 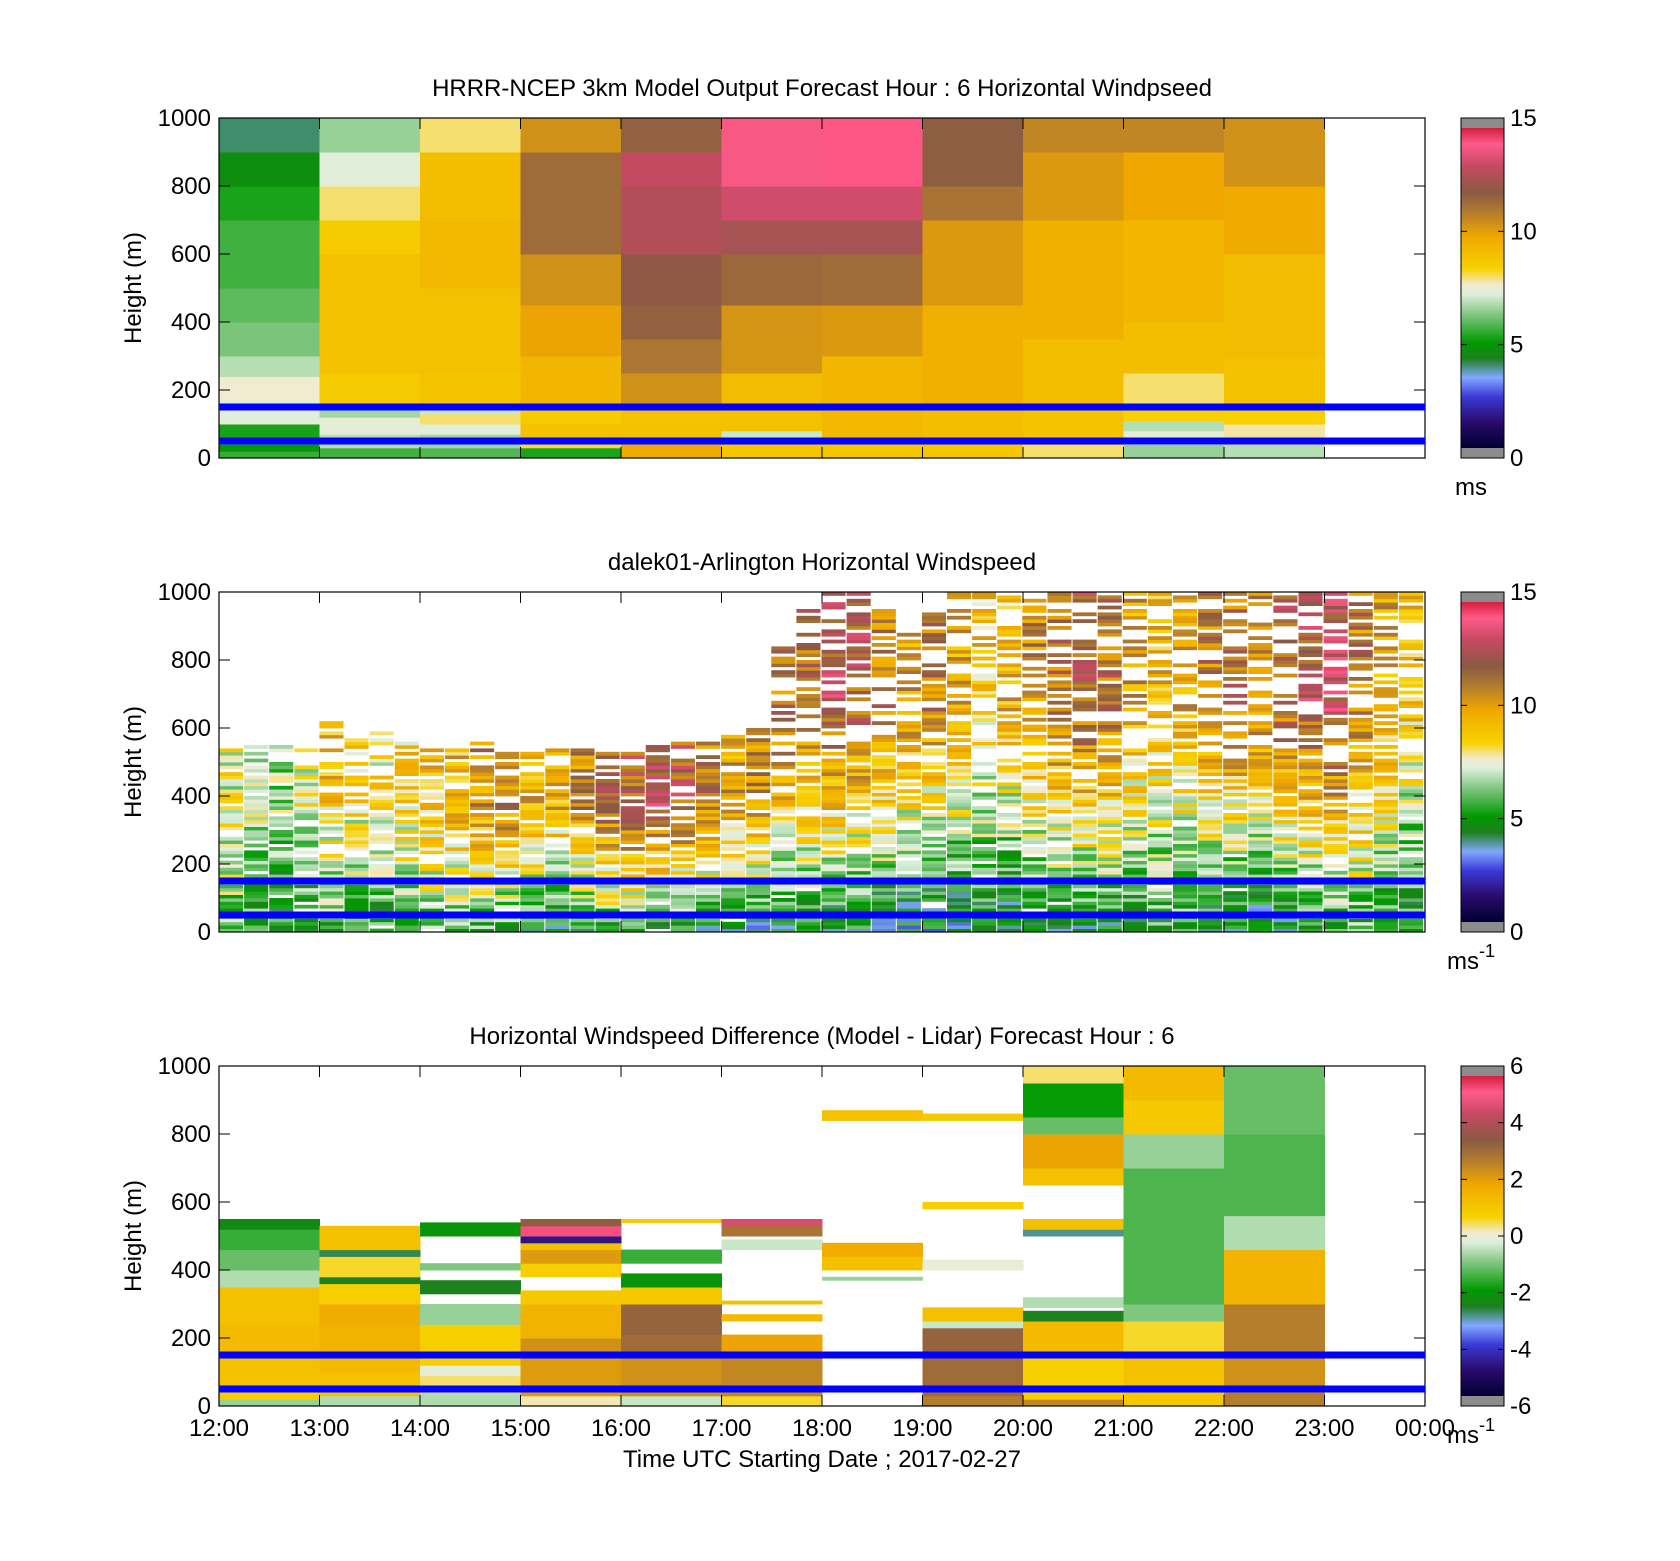 I want to click on y-tick-label: 800, so click(x=191, y=186).